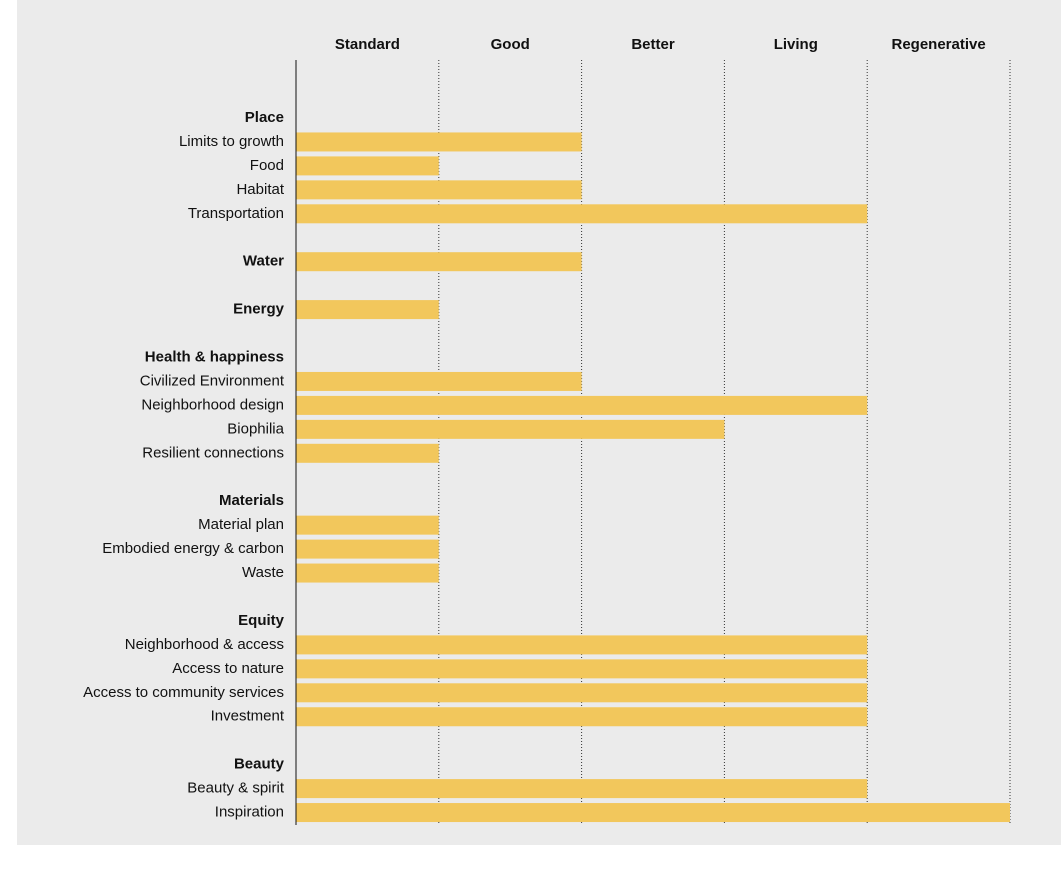  Describe the element at coordinates (267, 165) in the screenshot. I see `row-label: Food` at that location.